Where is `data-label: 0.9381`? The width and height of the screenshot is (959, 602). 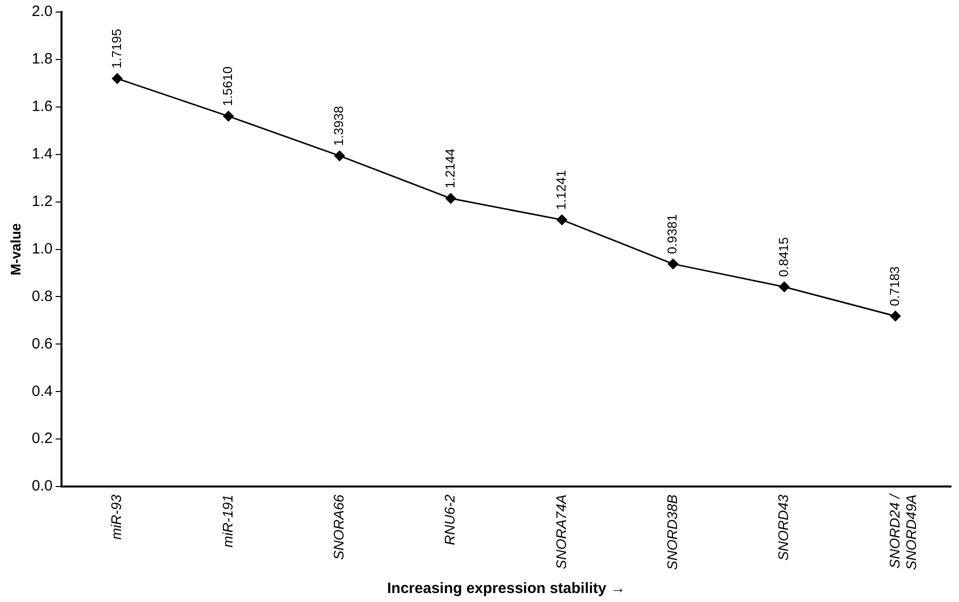 data-label: 0.9381 is located at coordinates (672, 234).